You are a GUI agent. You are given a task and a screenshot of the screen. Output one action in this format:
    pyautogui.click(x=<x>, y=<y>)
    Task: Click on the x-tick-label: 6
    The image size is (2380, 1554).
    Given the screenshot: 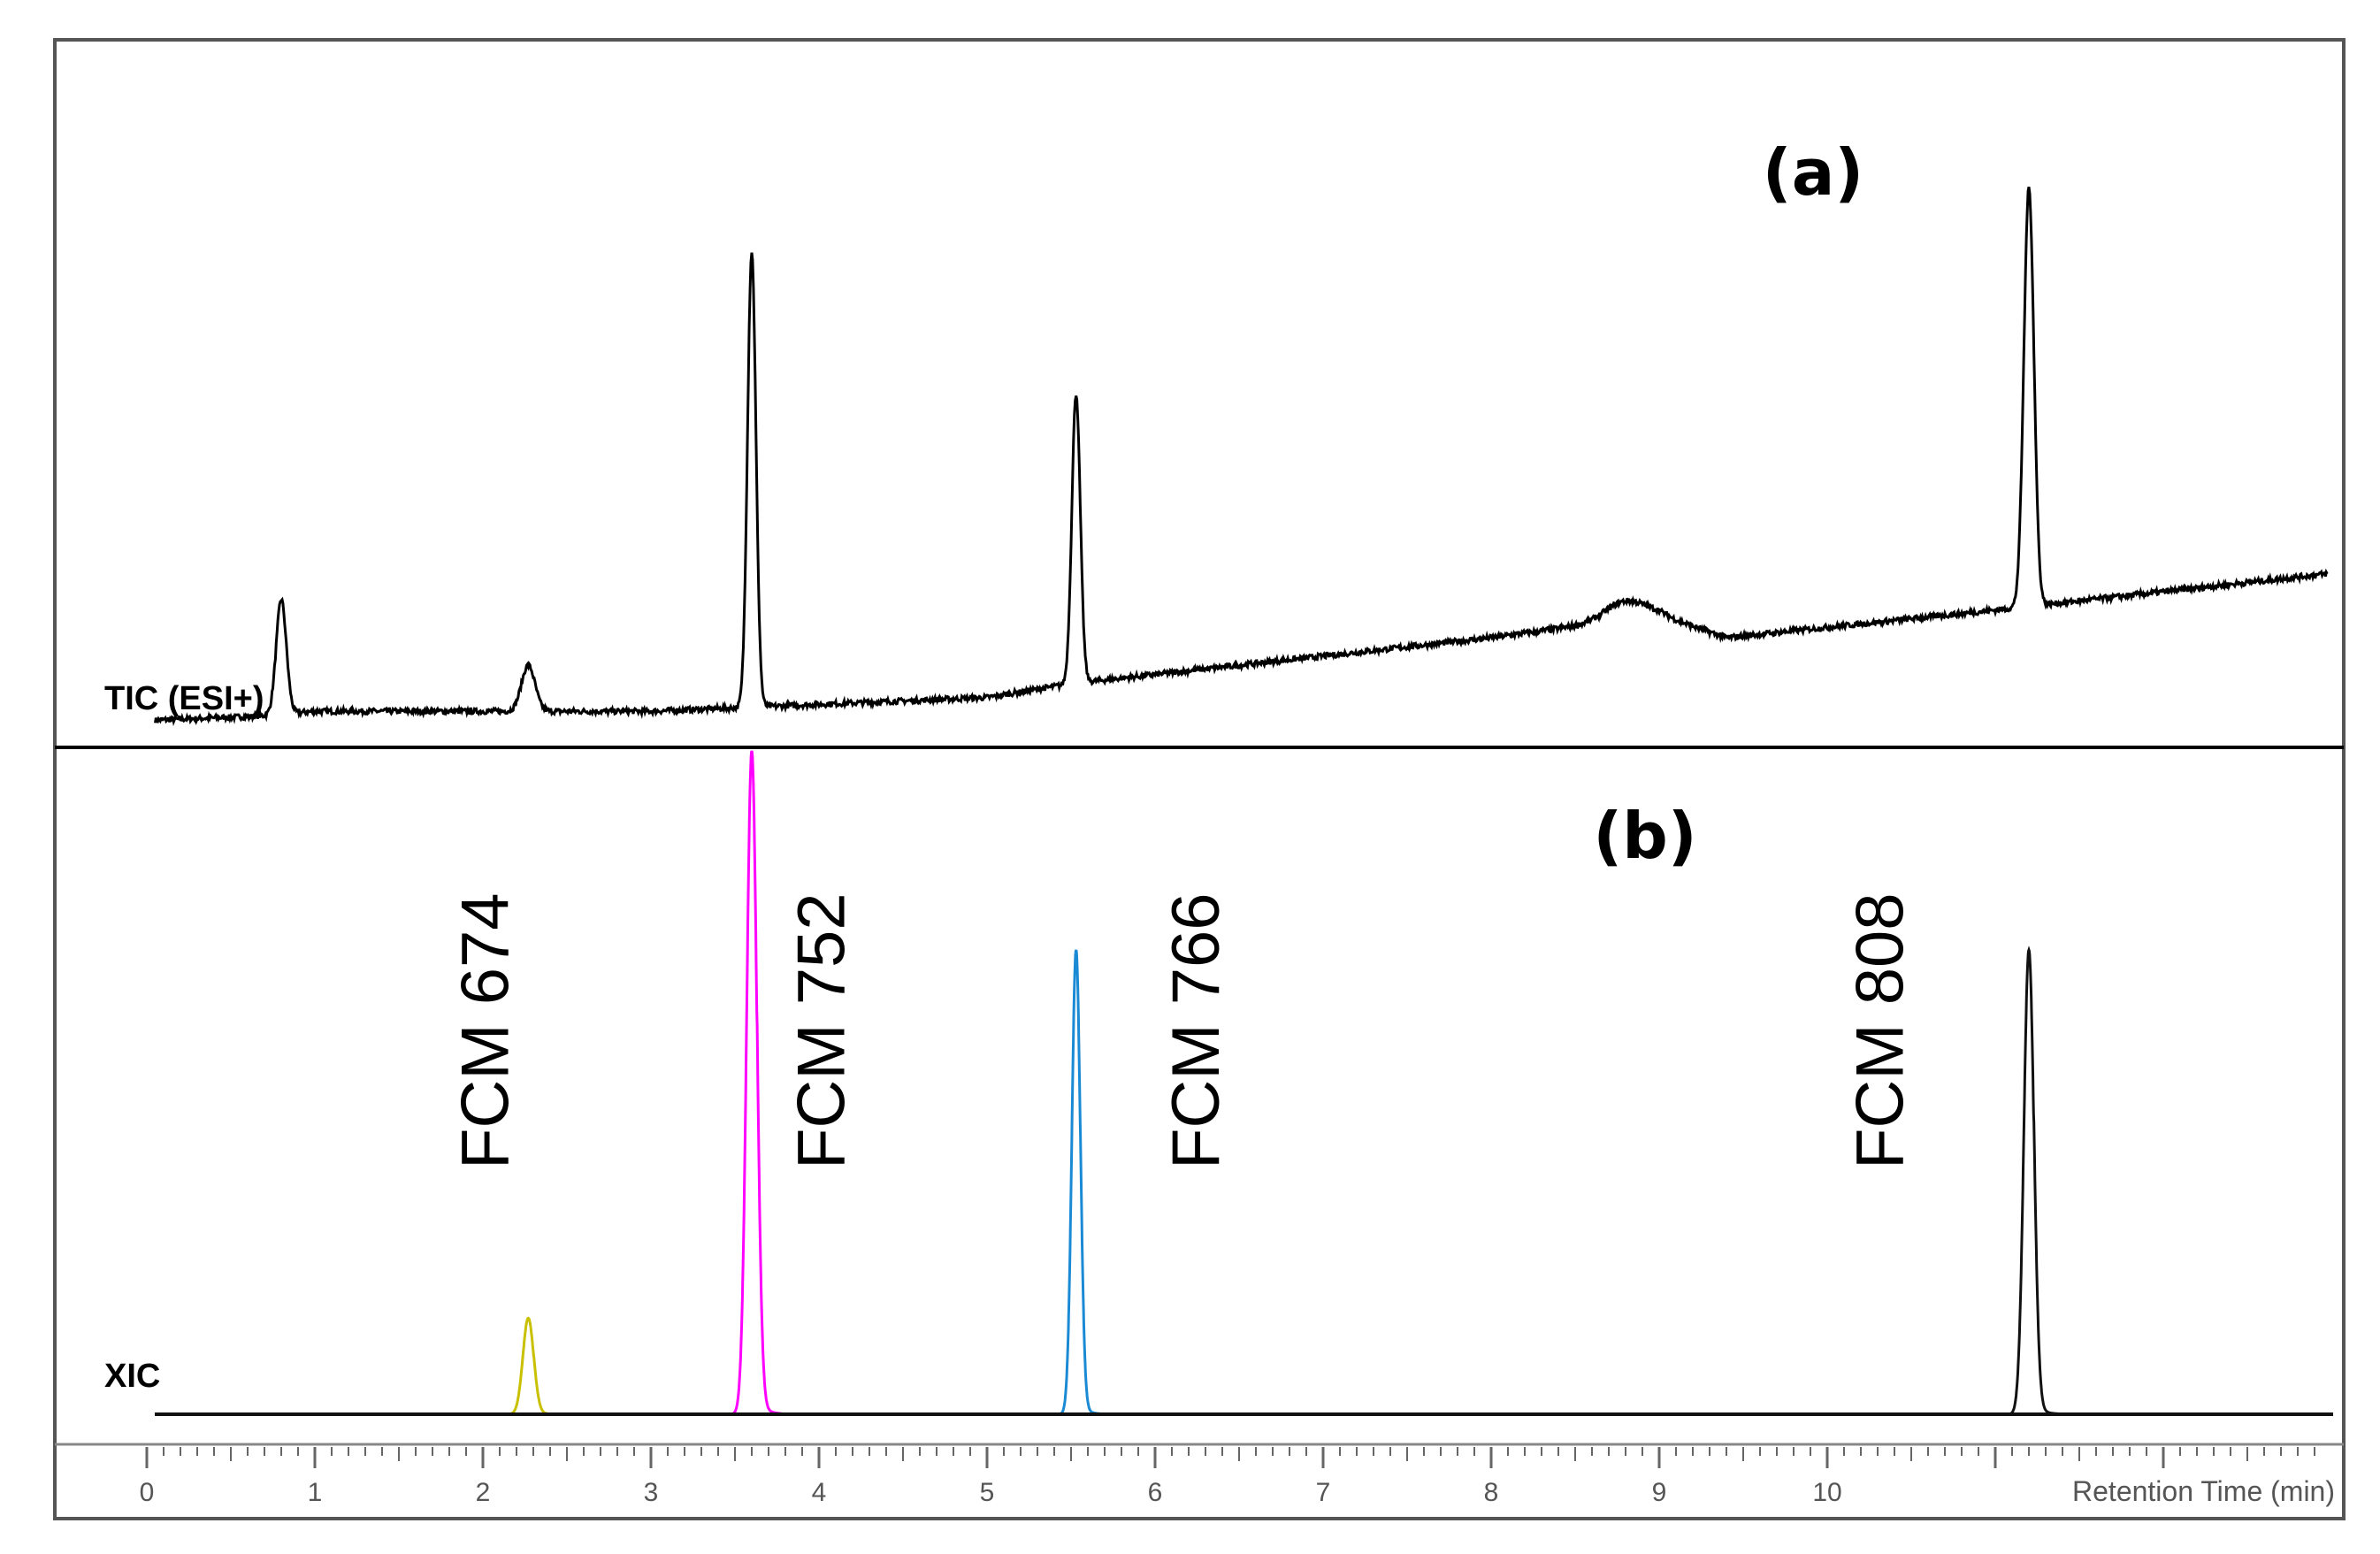 What is the action you would take?
    pyautogui.click(x=1155, y=1492)
    